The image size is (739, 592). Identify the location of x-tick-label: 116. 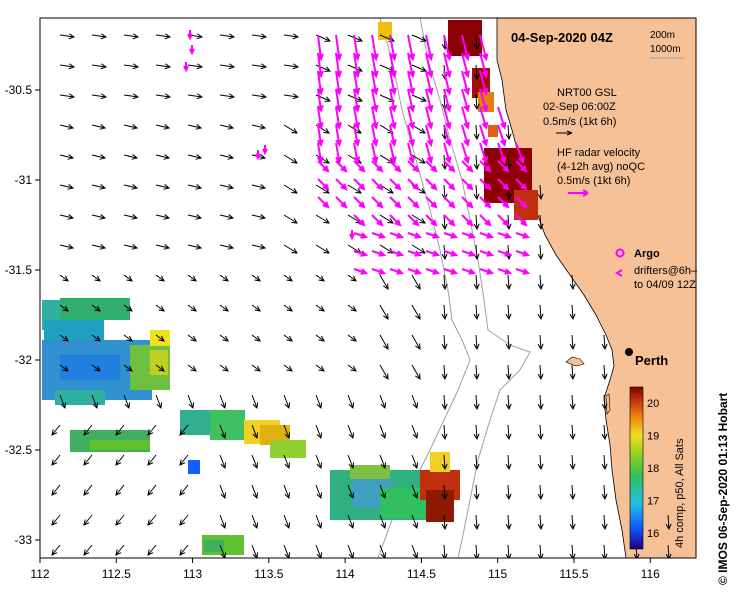
(650, 574).